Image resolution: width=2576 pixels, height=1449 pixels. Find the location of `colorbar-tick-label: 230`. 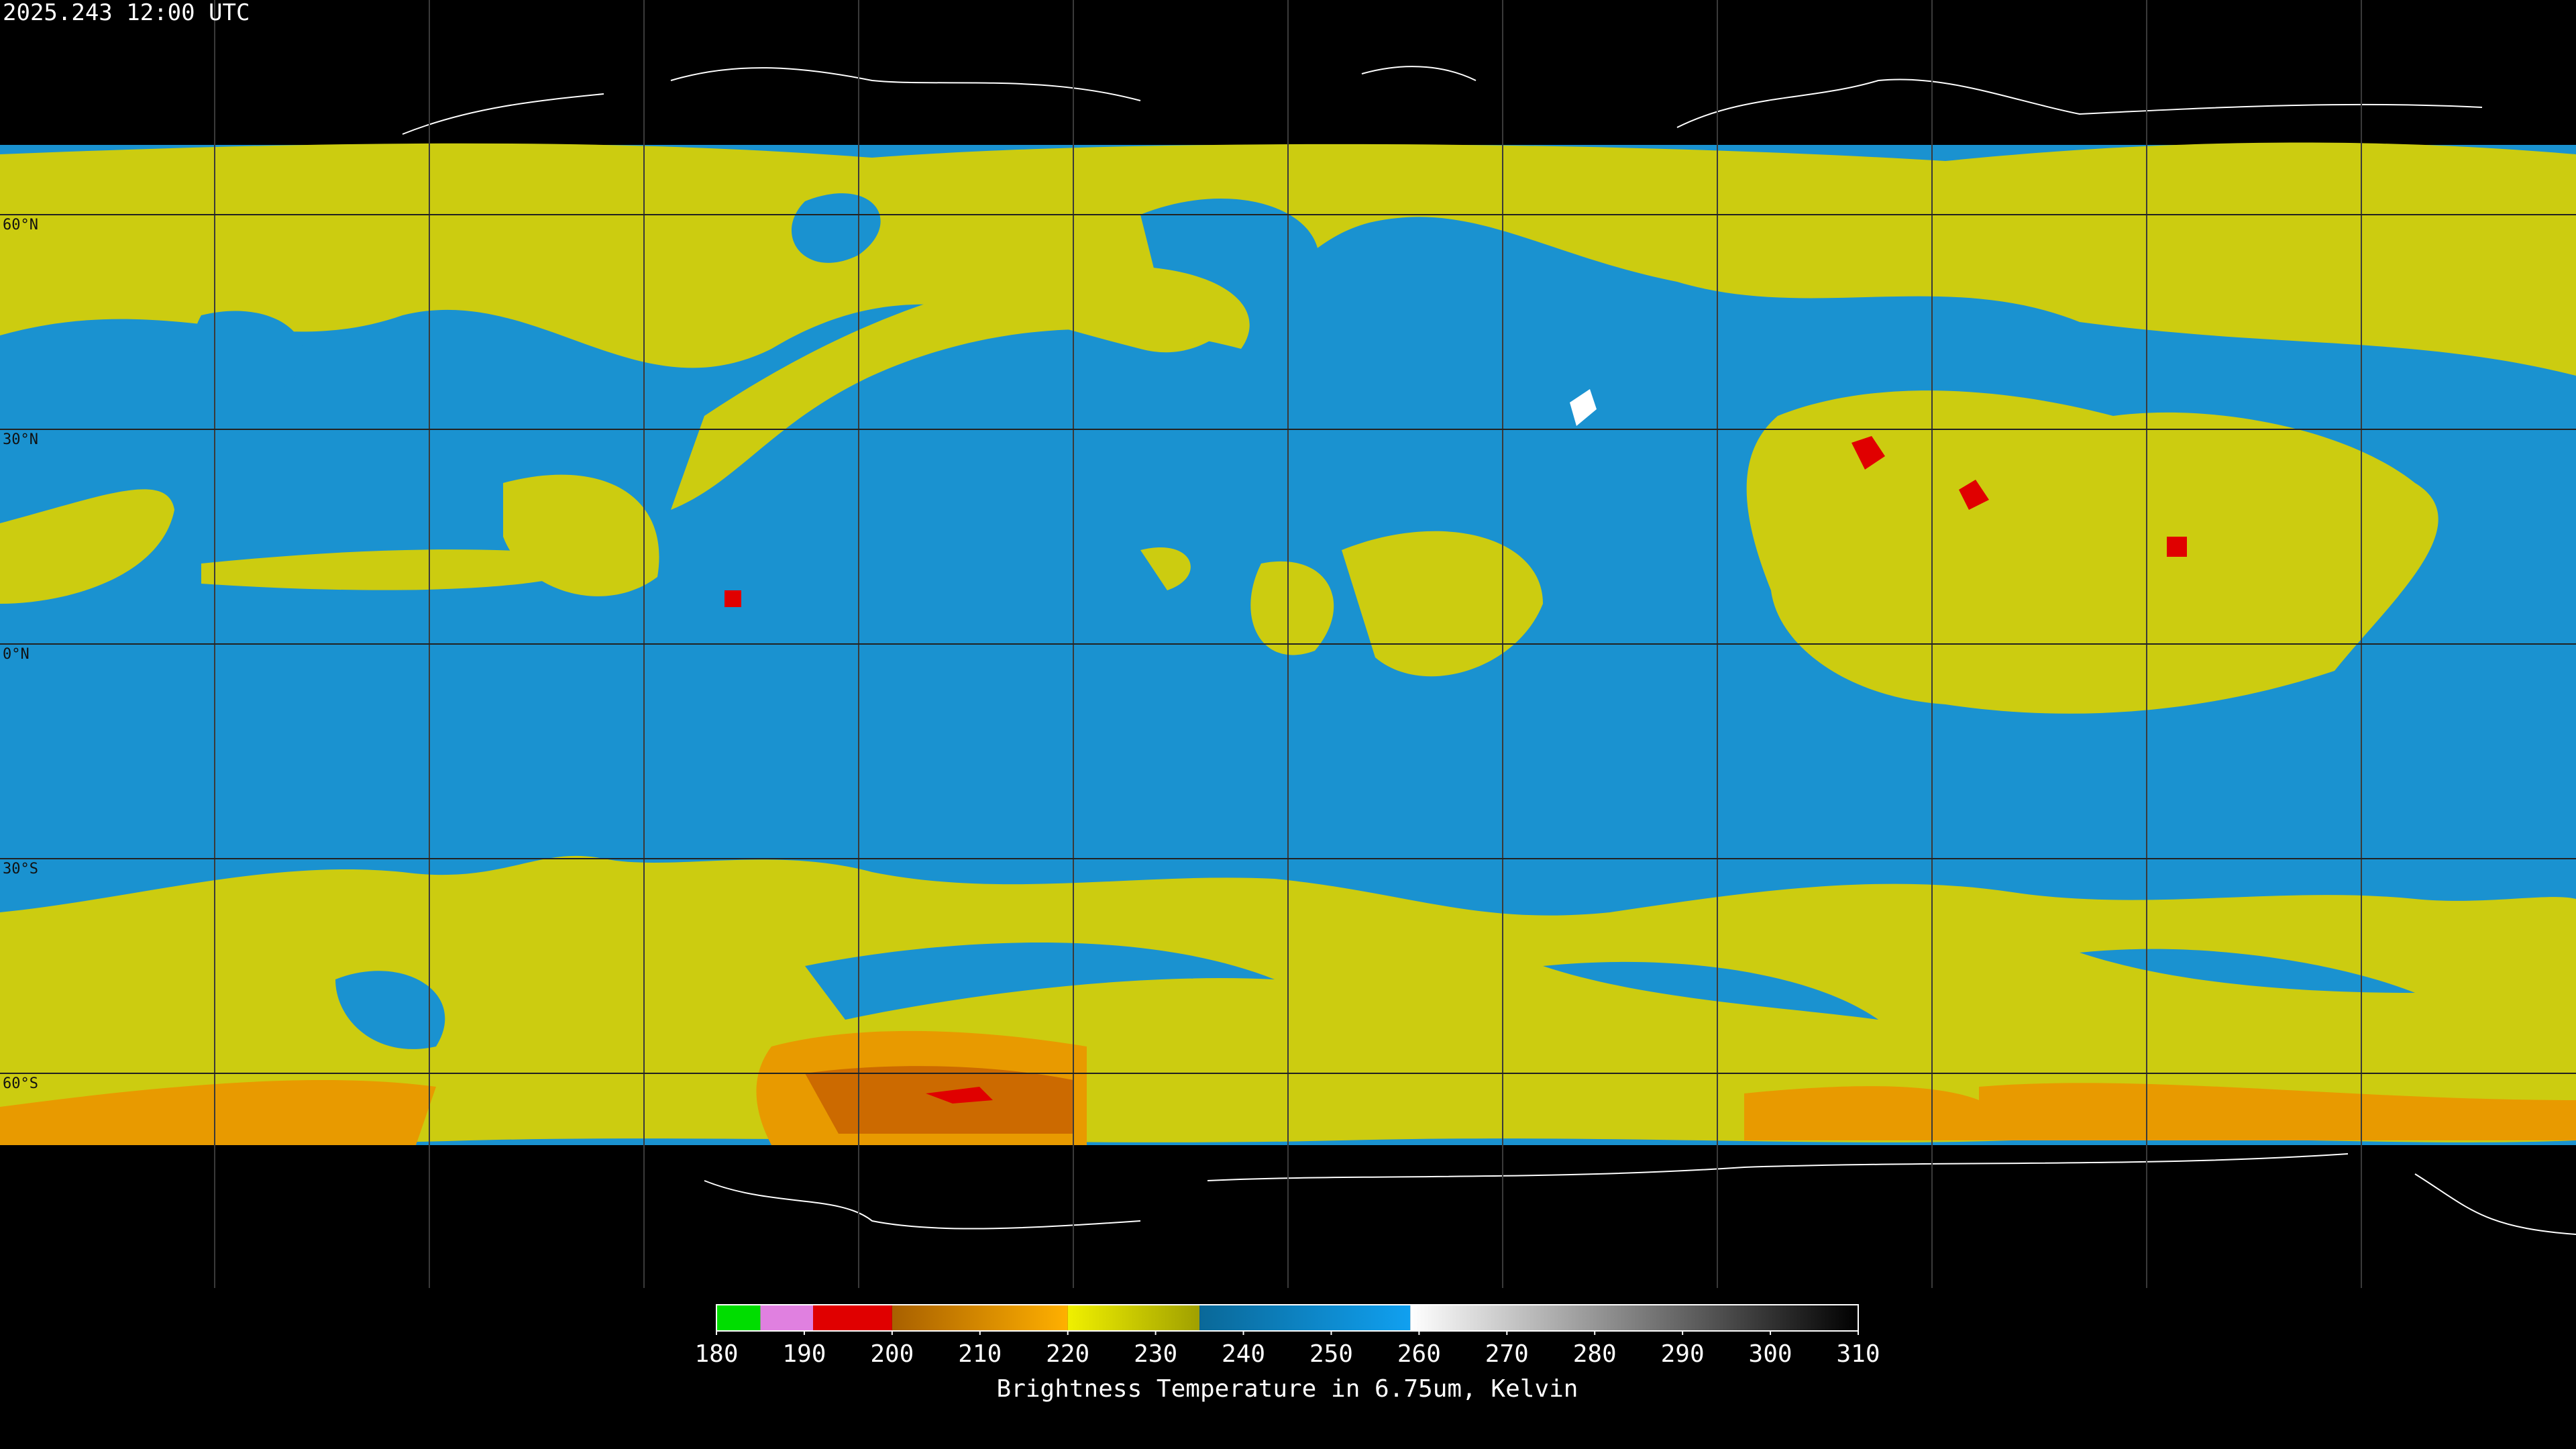

colorbar-tick-label: 230 is located at coordinates (1155, 1354).